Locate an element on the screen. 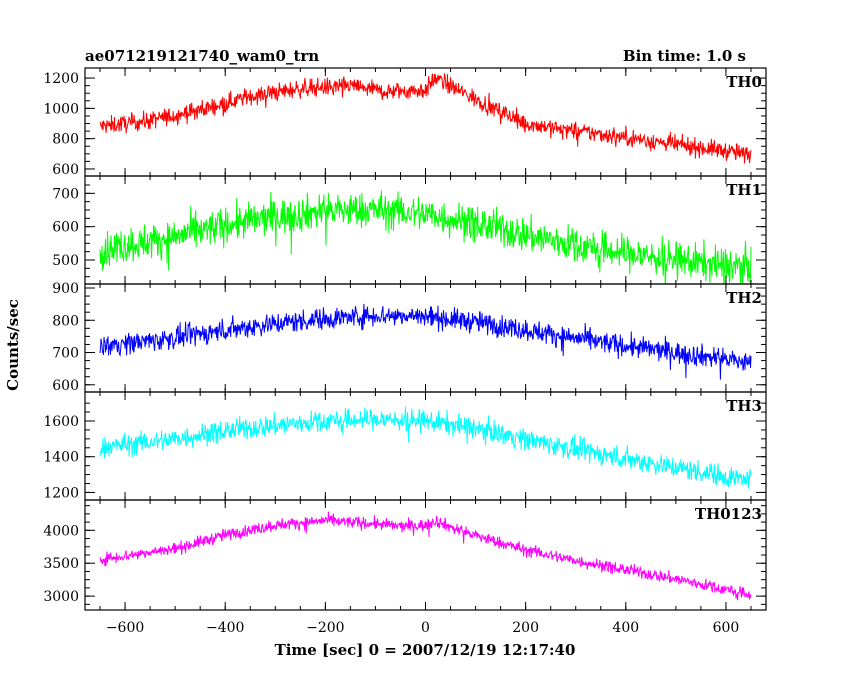 The height and width of the screenshot is (680, 850). panel-th0: 600 800 1000 1200 TH0 is located at coordinates (405, 122).